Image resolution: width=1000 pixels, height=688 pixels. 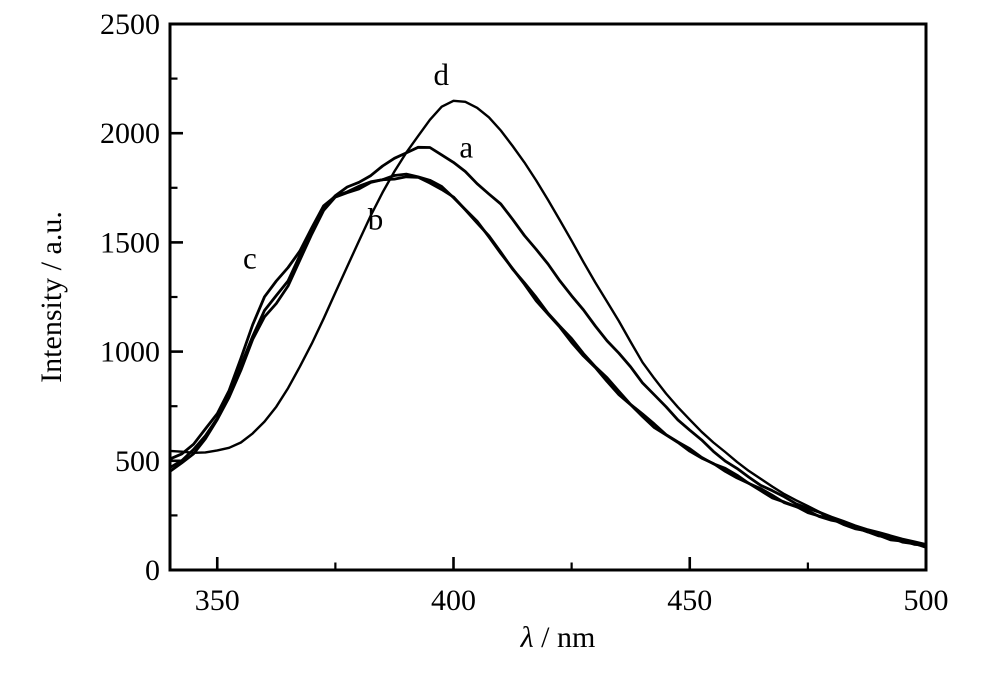 What do you see at coordinates (926, 600) in the screenshot?
I see `x-tick-label: 500` at bounding box center [926, 600].